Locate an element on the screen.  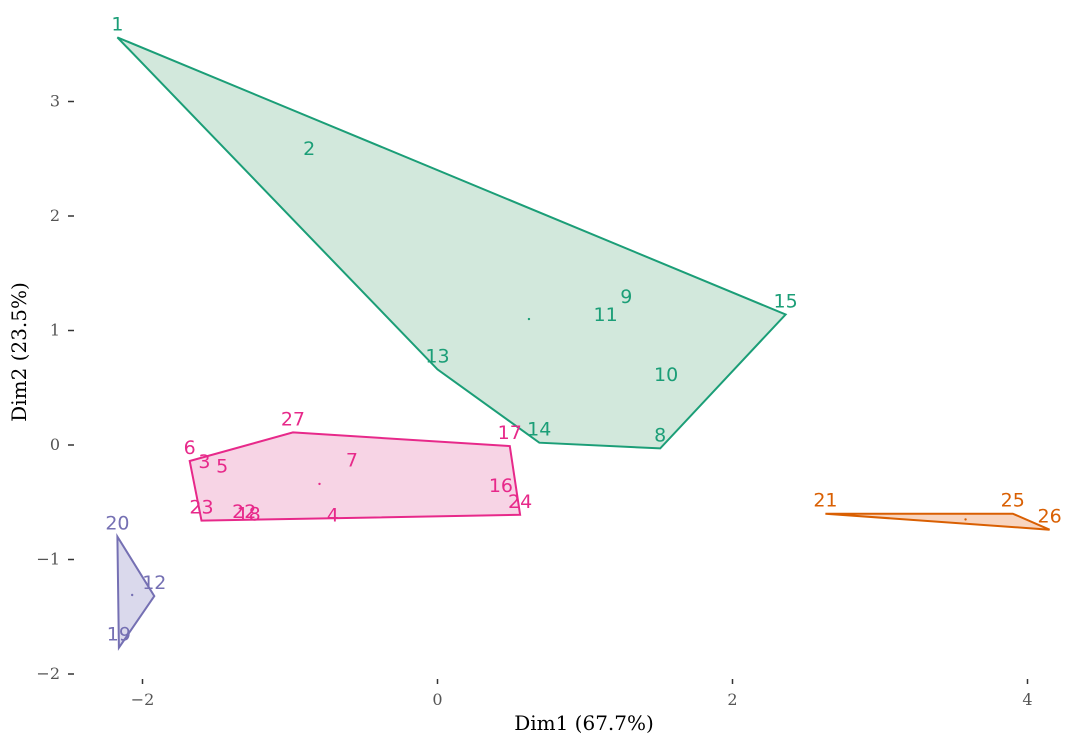
point-label-10: 10 is located at coordinates (666, 375).